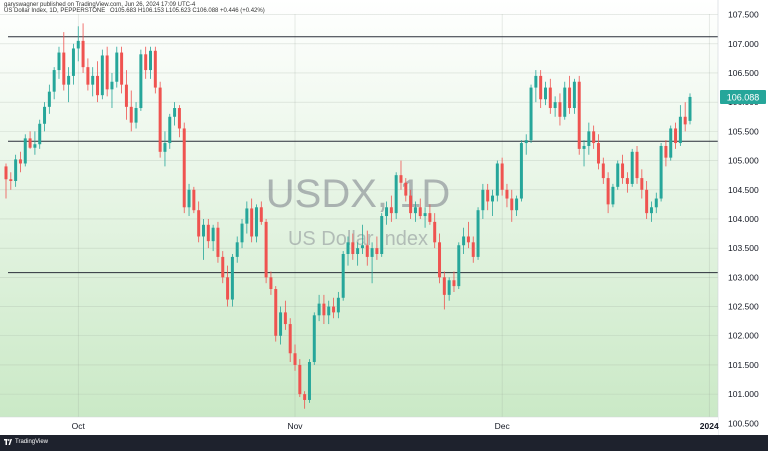 The height and width of the screenshot is (451, 768). Describe the element at coordinates (743, 307) in the screenshot. I see `price-tick-label: 102.500` at that location.